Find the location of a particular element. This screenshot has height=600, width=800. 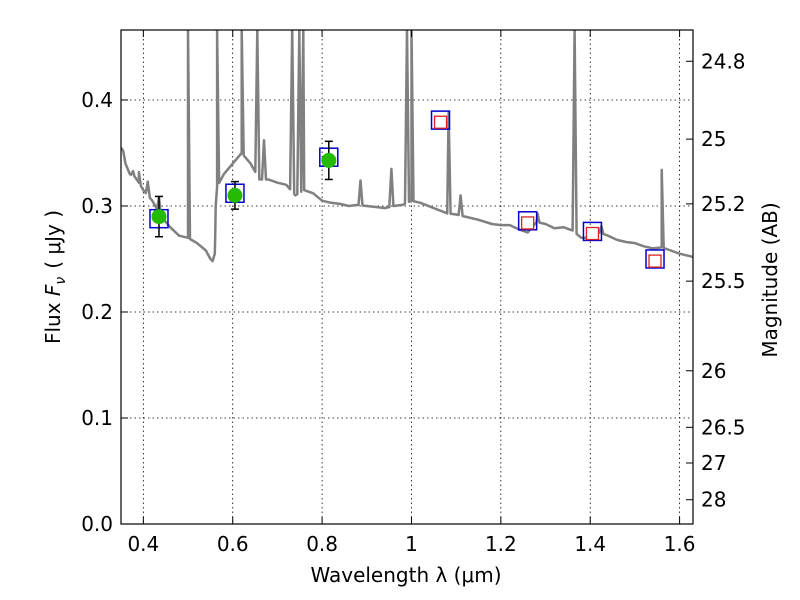

y2-tick-label: 27 is located at coordinates (713, 463).